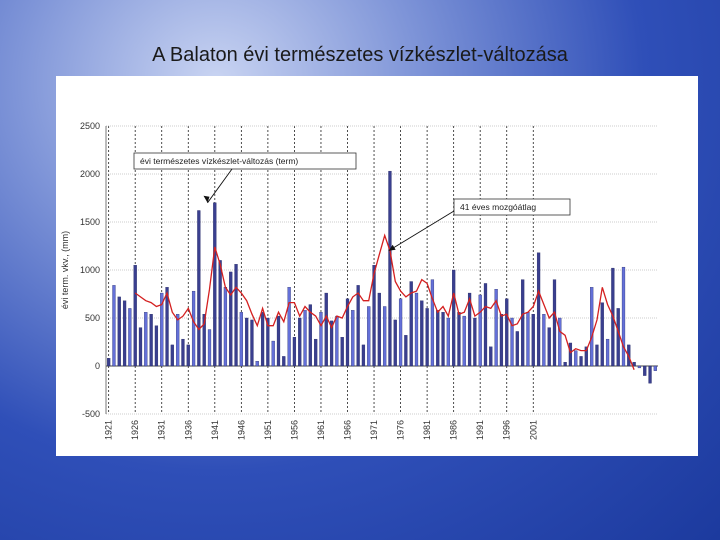 This screenshot has width=720, height=540. What do you see at coordinates (498, 207) in the screenshot?
I see `line-callout-label: 41 éves mozgóátlag` at bounding box center [498, 207].